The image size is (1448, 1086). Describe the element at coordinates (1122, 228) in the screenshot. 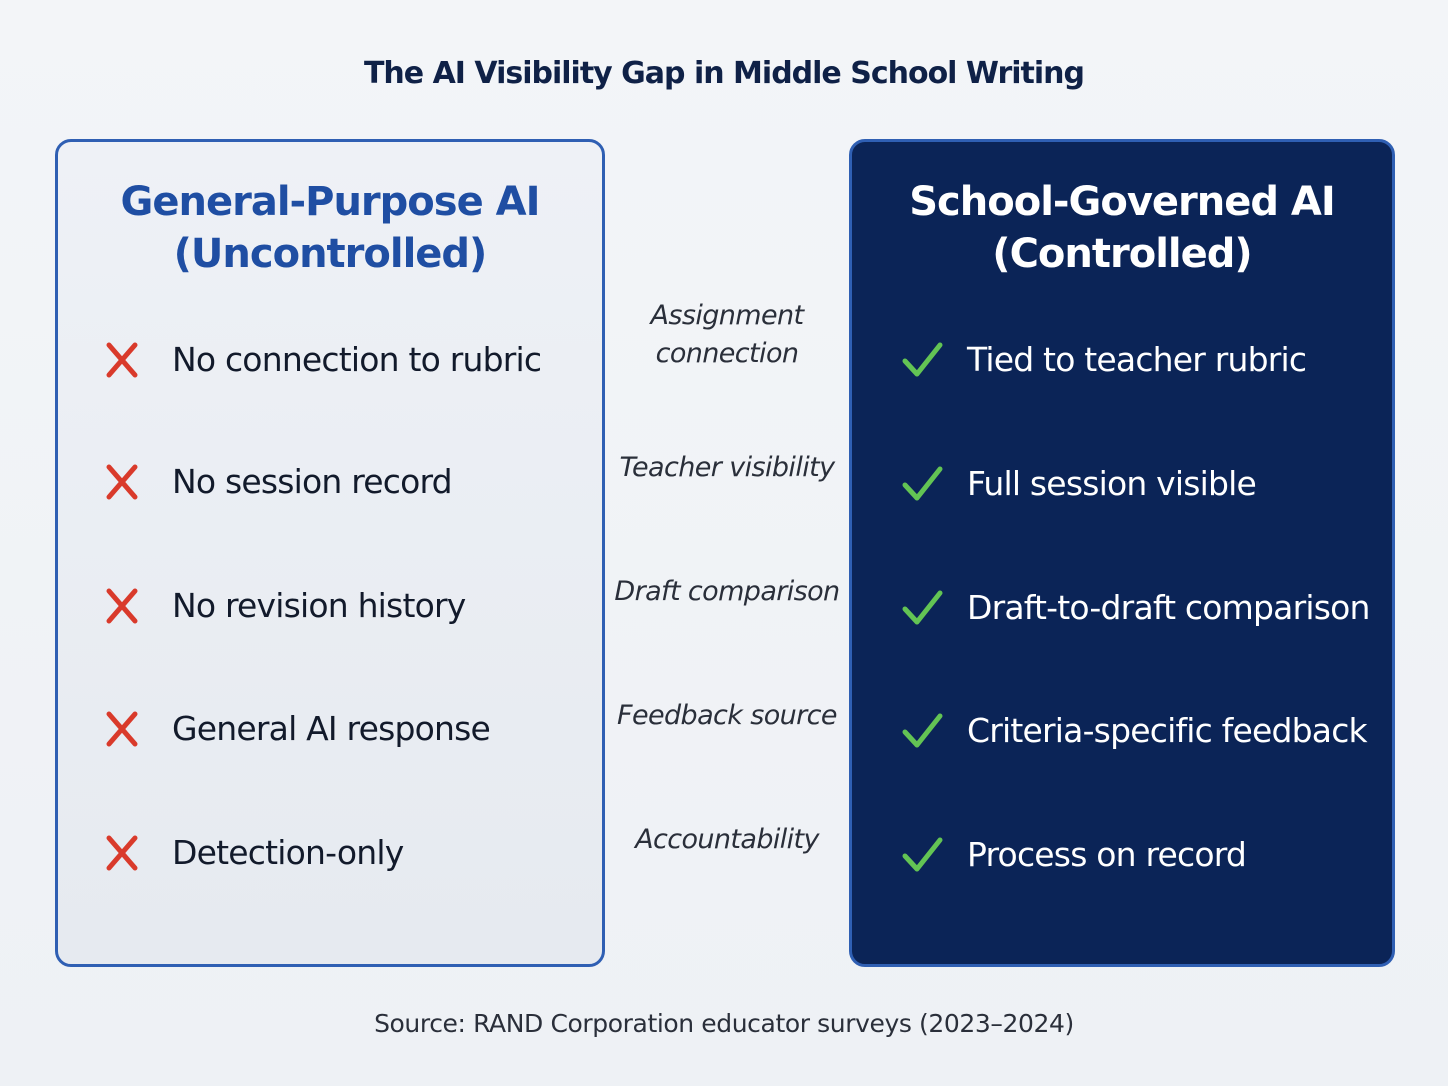

I see `right-panel-heading: School-Governed AI (Controlled)` at that location.